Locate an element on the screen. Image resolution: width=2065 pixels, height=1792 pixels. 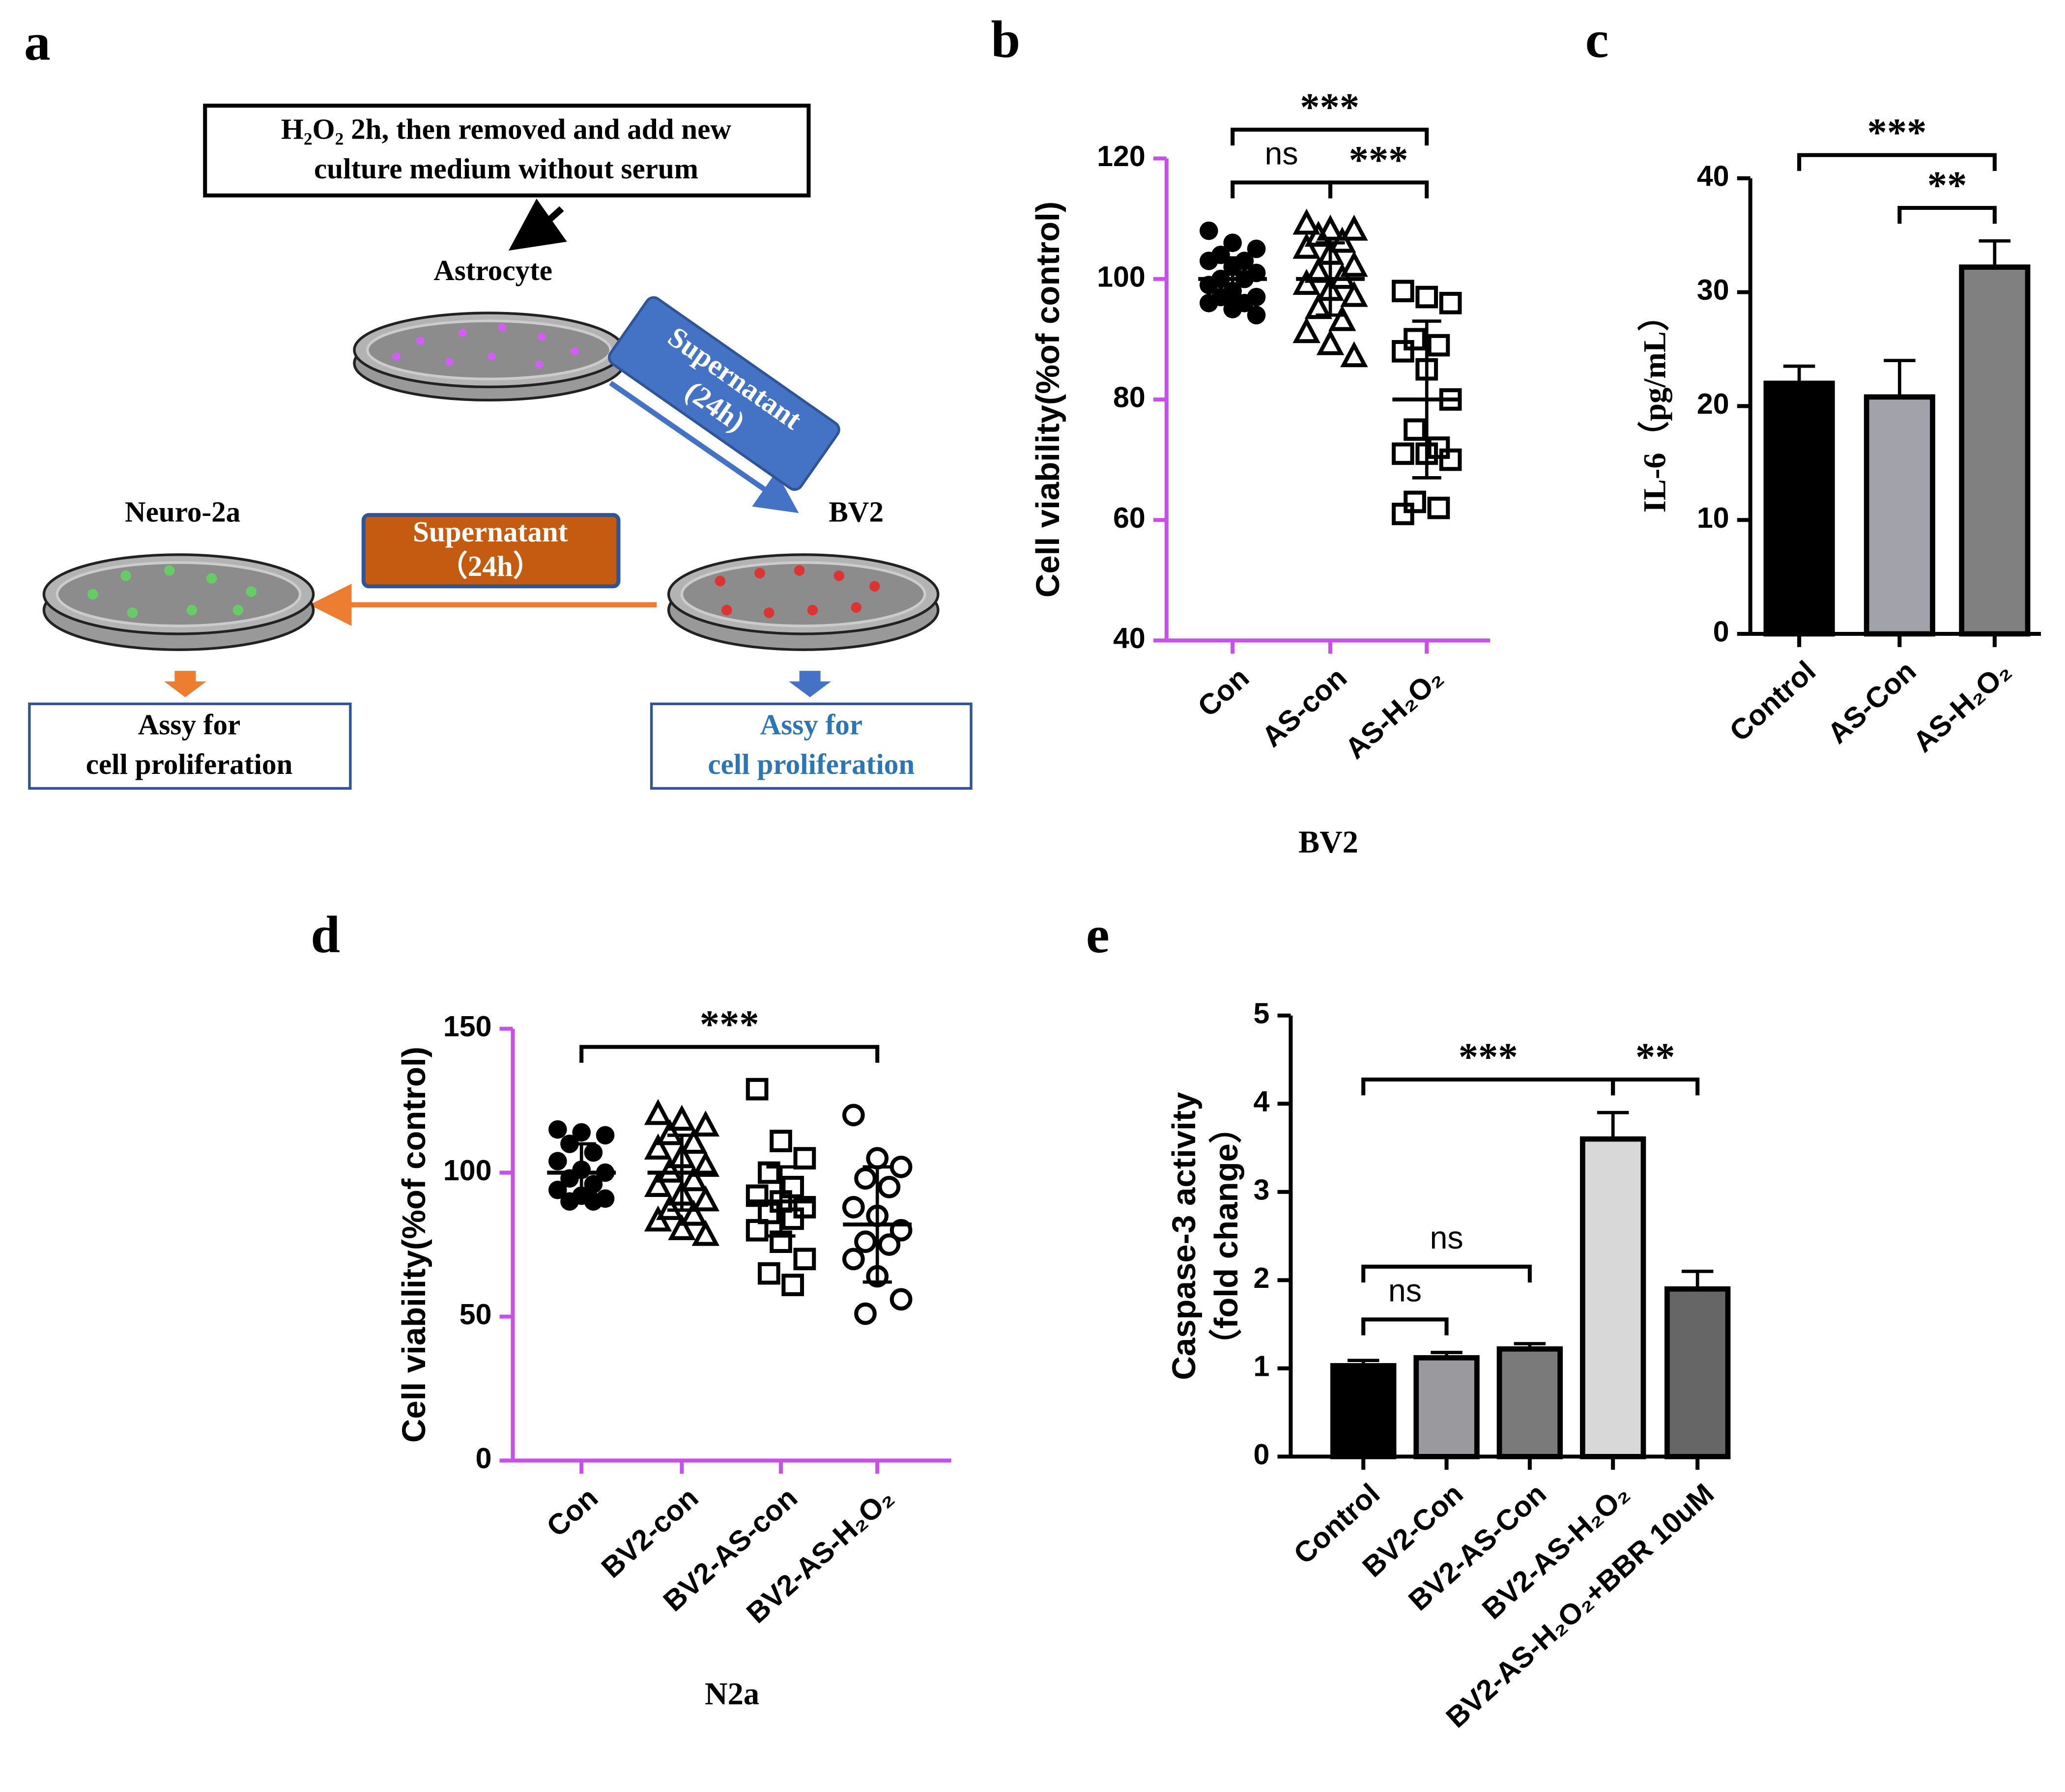
transfer-box is located at coordinates (491, 551).